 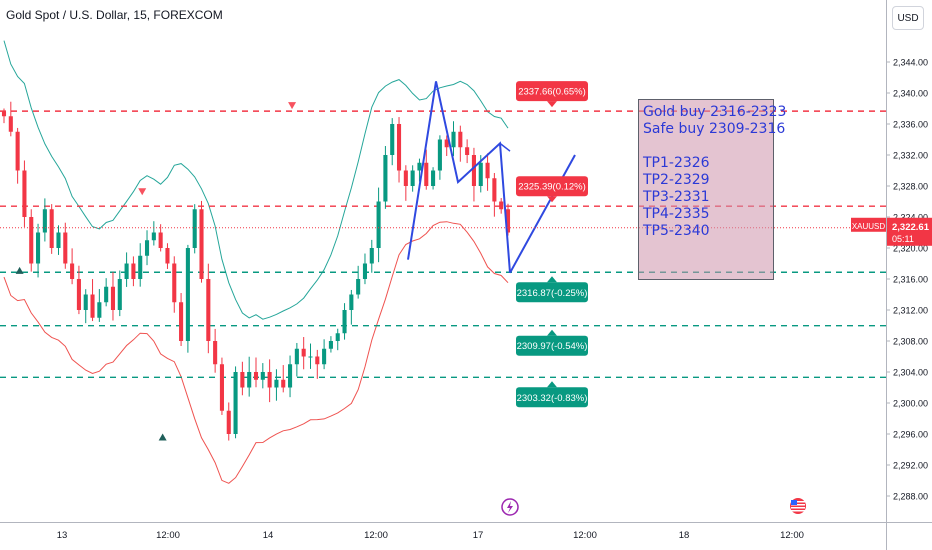 I want to click on time-tick-label: 18, so click(x=684, y=535).